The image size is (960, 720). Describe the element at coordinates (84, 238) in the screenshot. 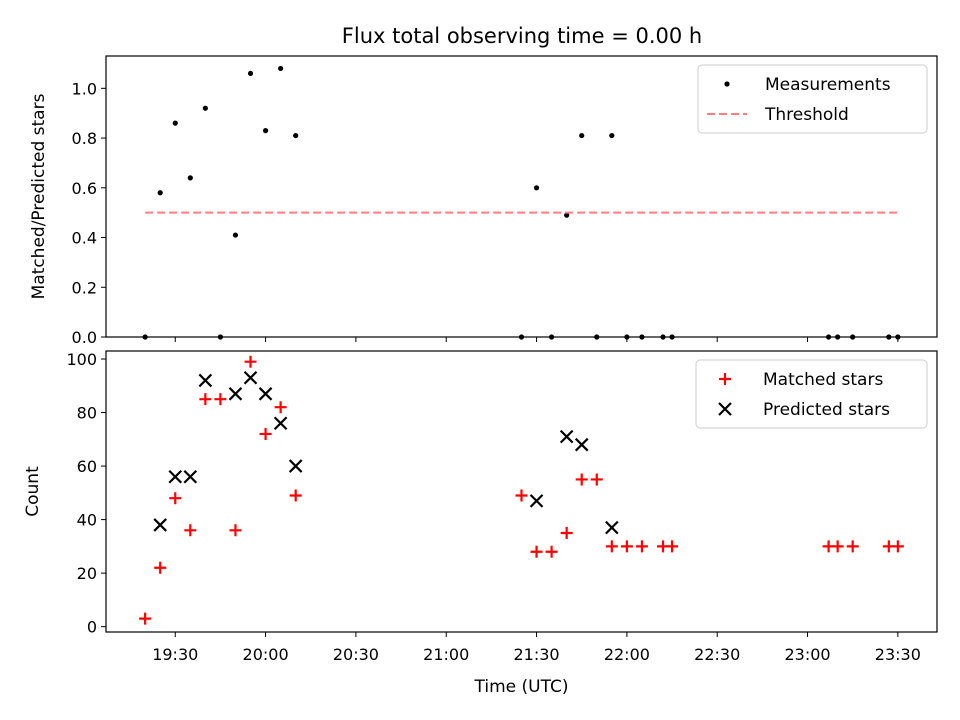

I see `y-tick-label: 0.4` at that location.